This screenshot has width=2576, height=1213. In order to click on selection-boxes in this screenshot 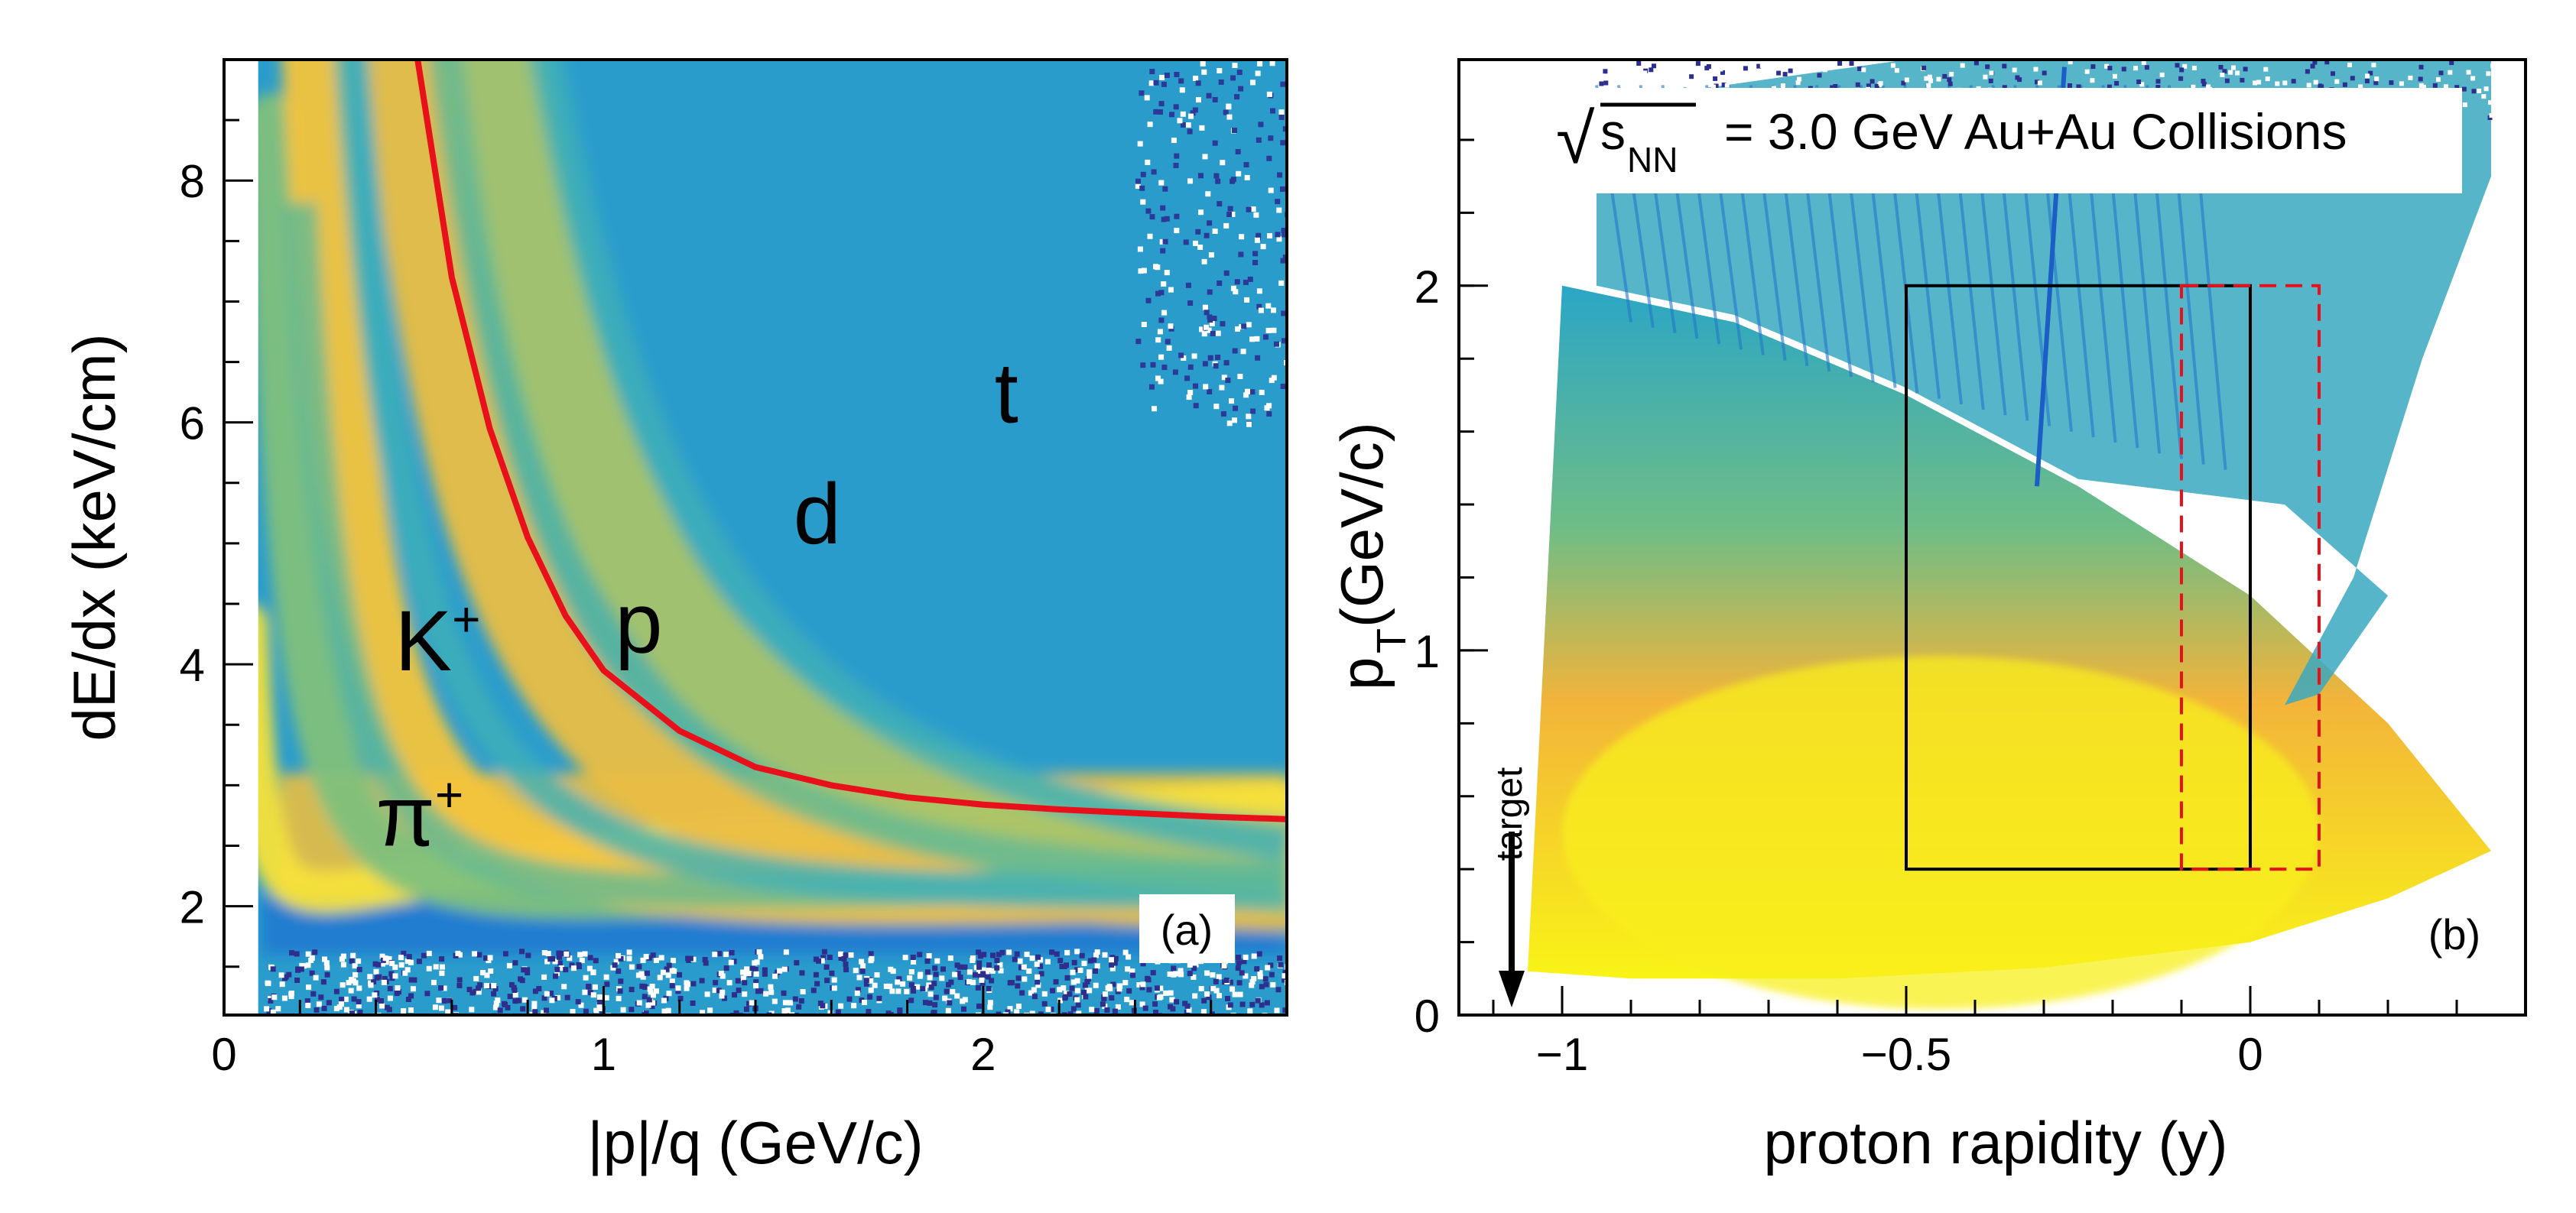, I will do `click(2113, 577)`.